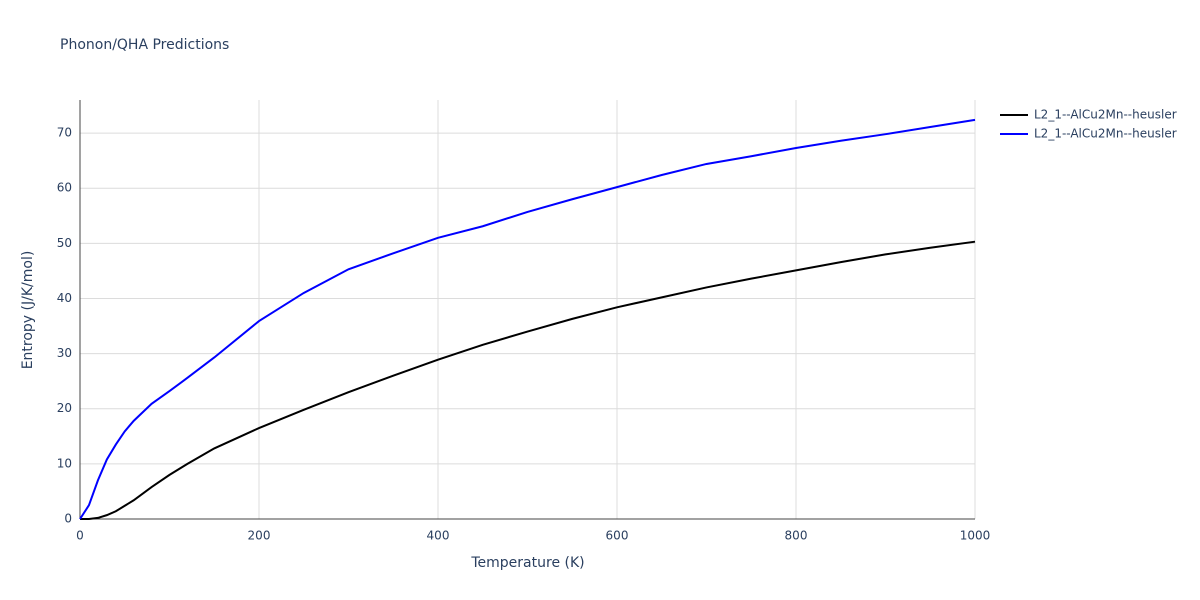  Describe the element at coordinates (64, 188) in the screenshot. I see `y-tick-label: 60` at that location.